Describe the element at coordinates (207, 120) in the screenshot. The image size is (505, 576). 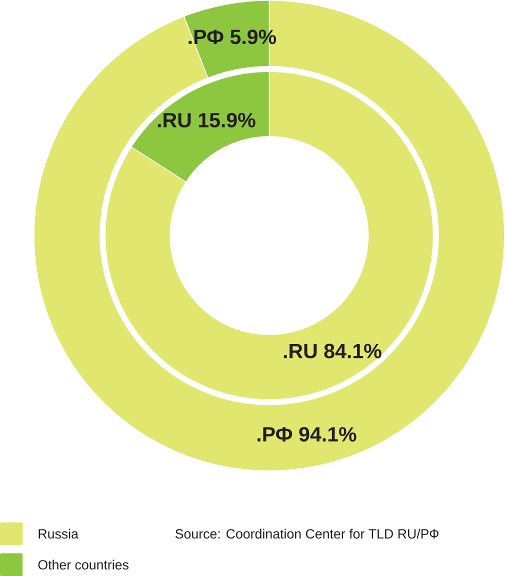
I see `data-label: .RU 15.9%` at that location.